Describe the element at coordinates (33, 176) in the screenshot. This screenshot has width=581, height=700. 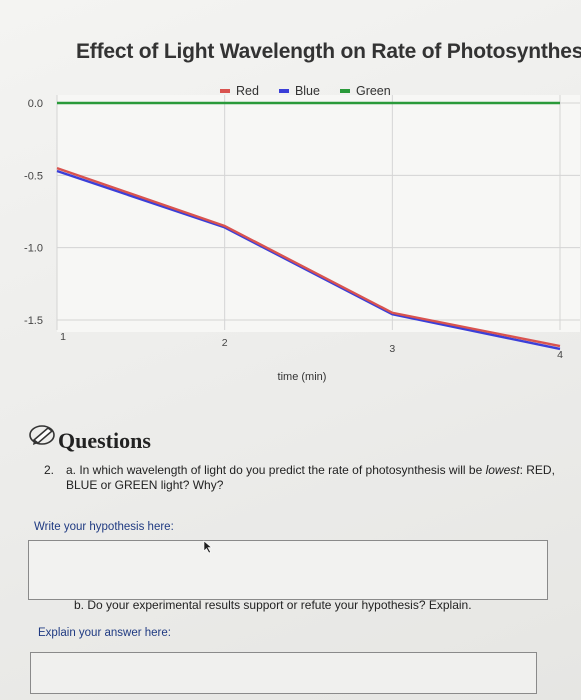
I see `y-tick-label: -0.5` at that location.